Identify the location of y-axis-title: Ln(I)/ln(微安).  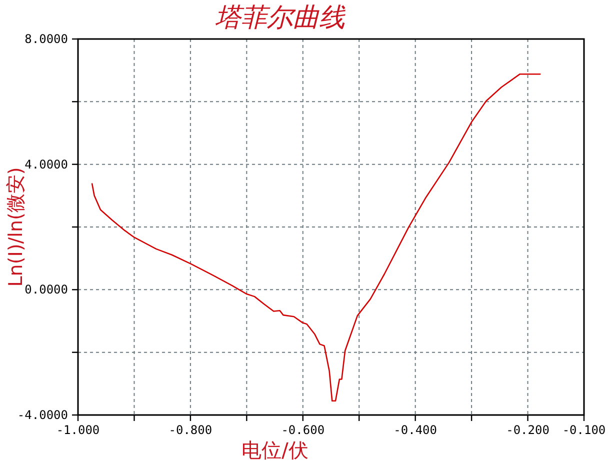
(16, 227).